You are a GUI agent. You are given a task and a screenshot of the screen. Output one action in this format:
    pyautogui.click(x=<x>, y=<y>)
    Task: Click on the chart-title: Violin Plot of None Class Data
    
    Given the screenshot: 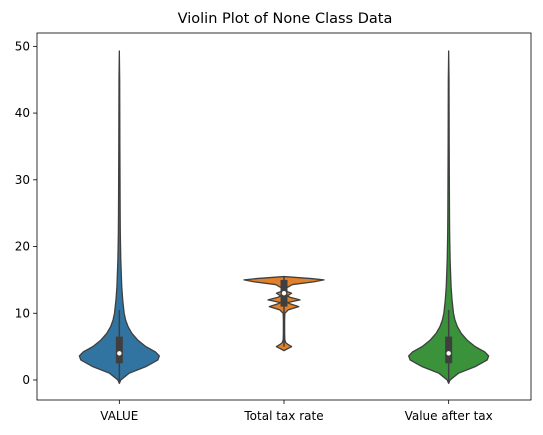 What is the action you would take?
    pyautogui.click(x=285, y=19)
    